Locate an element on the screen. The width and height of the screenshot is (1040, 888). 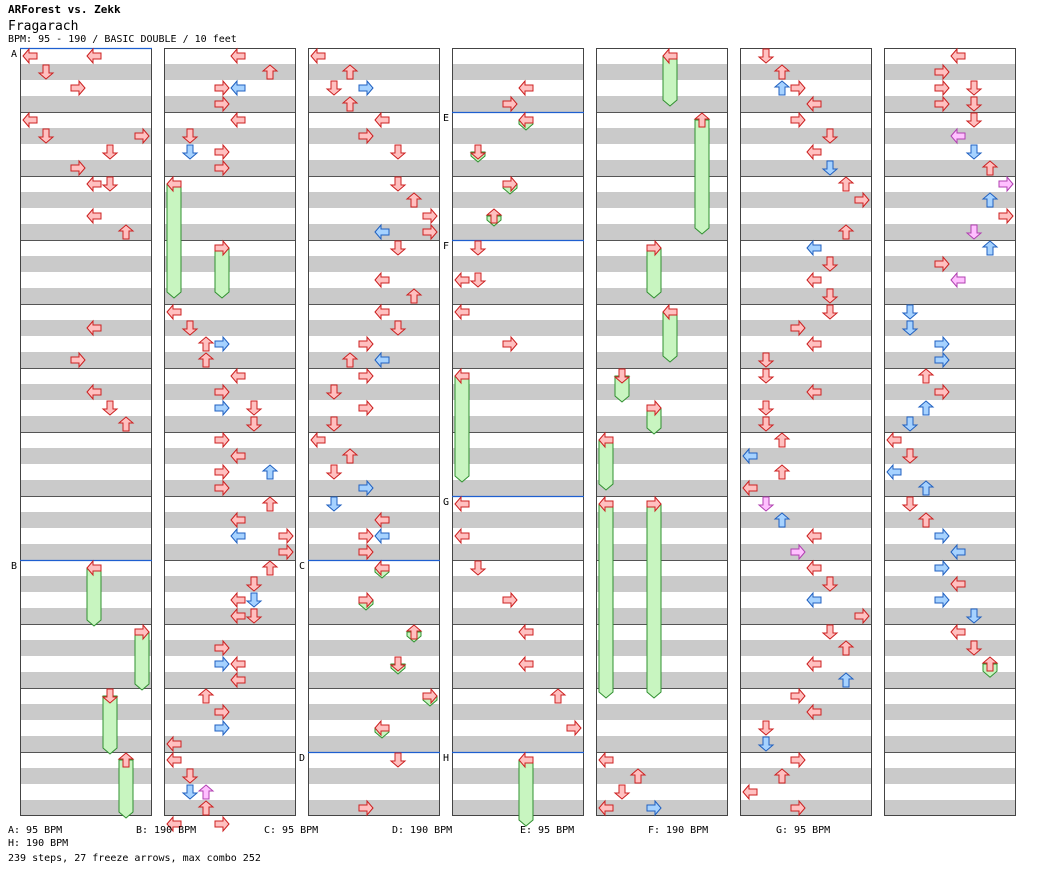
section-label-F: F is located at coordinates (446, 246).